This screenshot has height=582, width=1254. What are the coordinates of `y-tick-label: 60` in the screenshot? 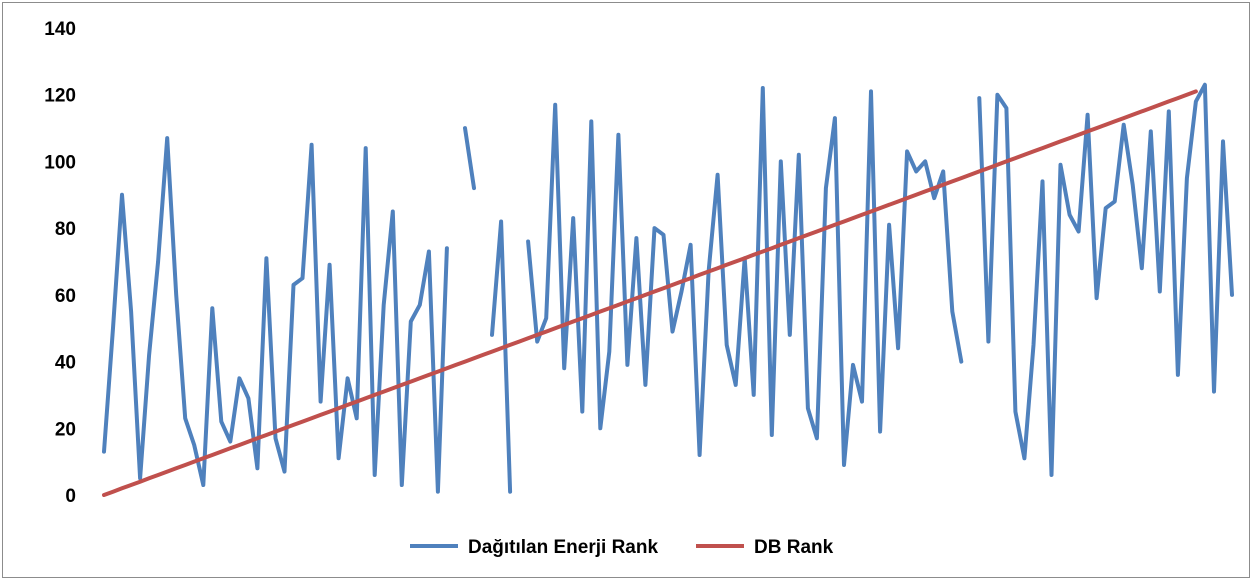 It's located at (65, 296).